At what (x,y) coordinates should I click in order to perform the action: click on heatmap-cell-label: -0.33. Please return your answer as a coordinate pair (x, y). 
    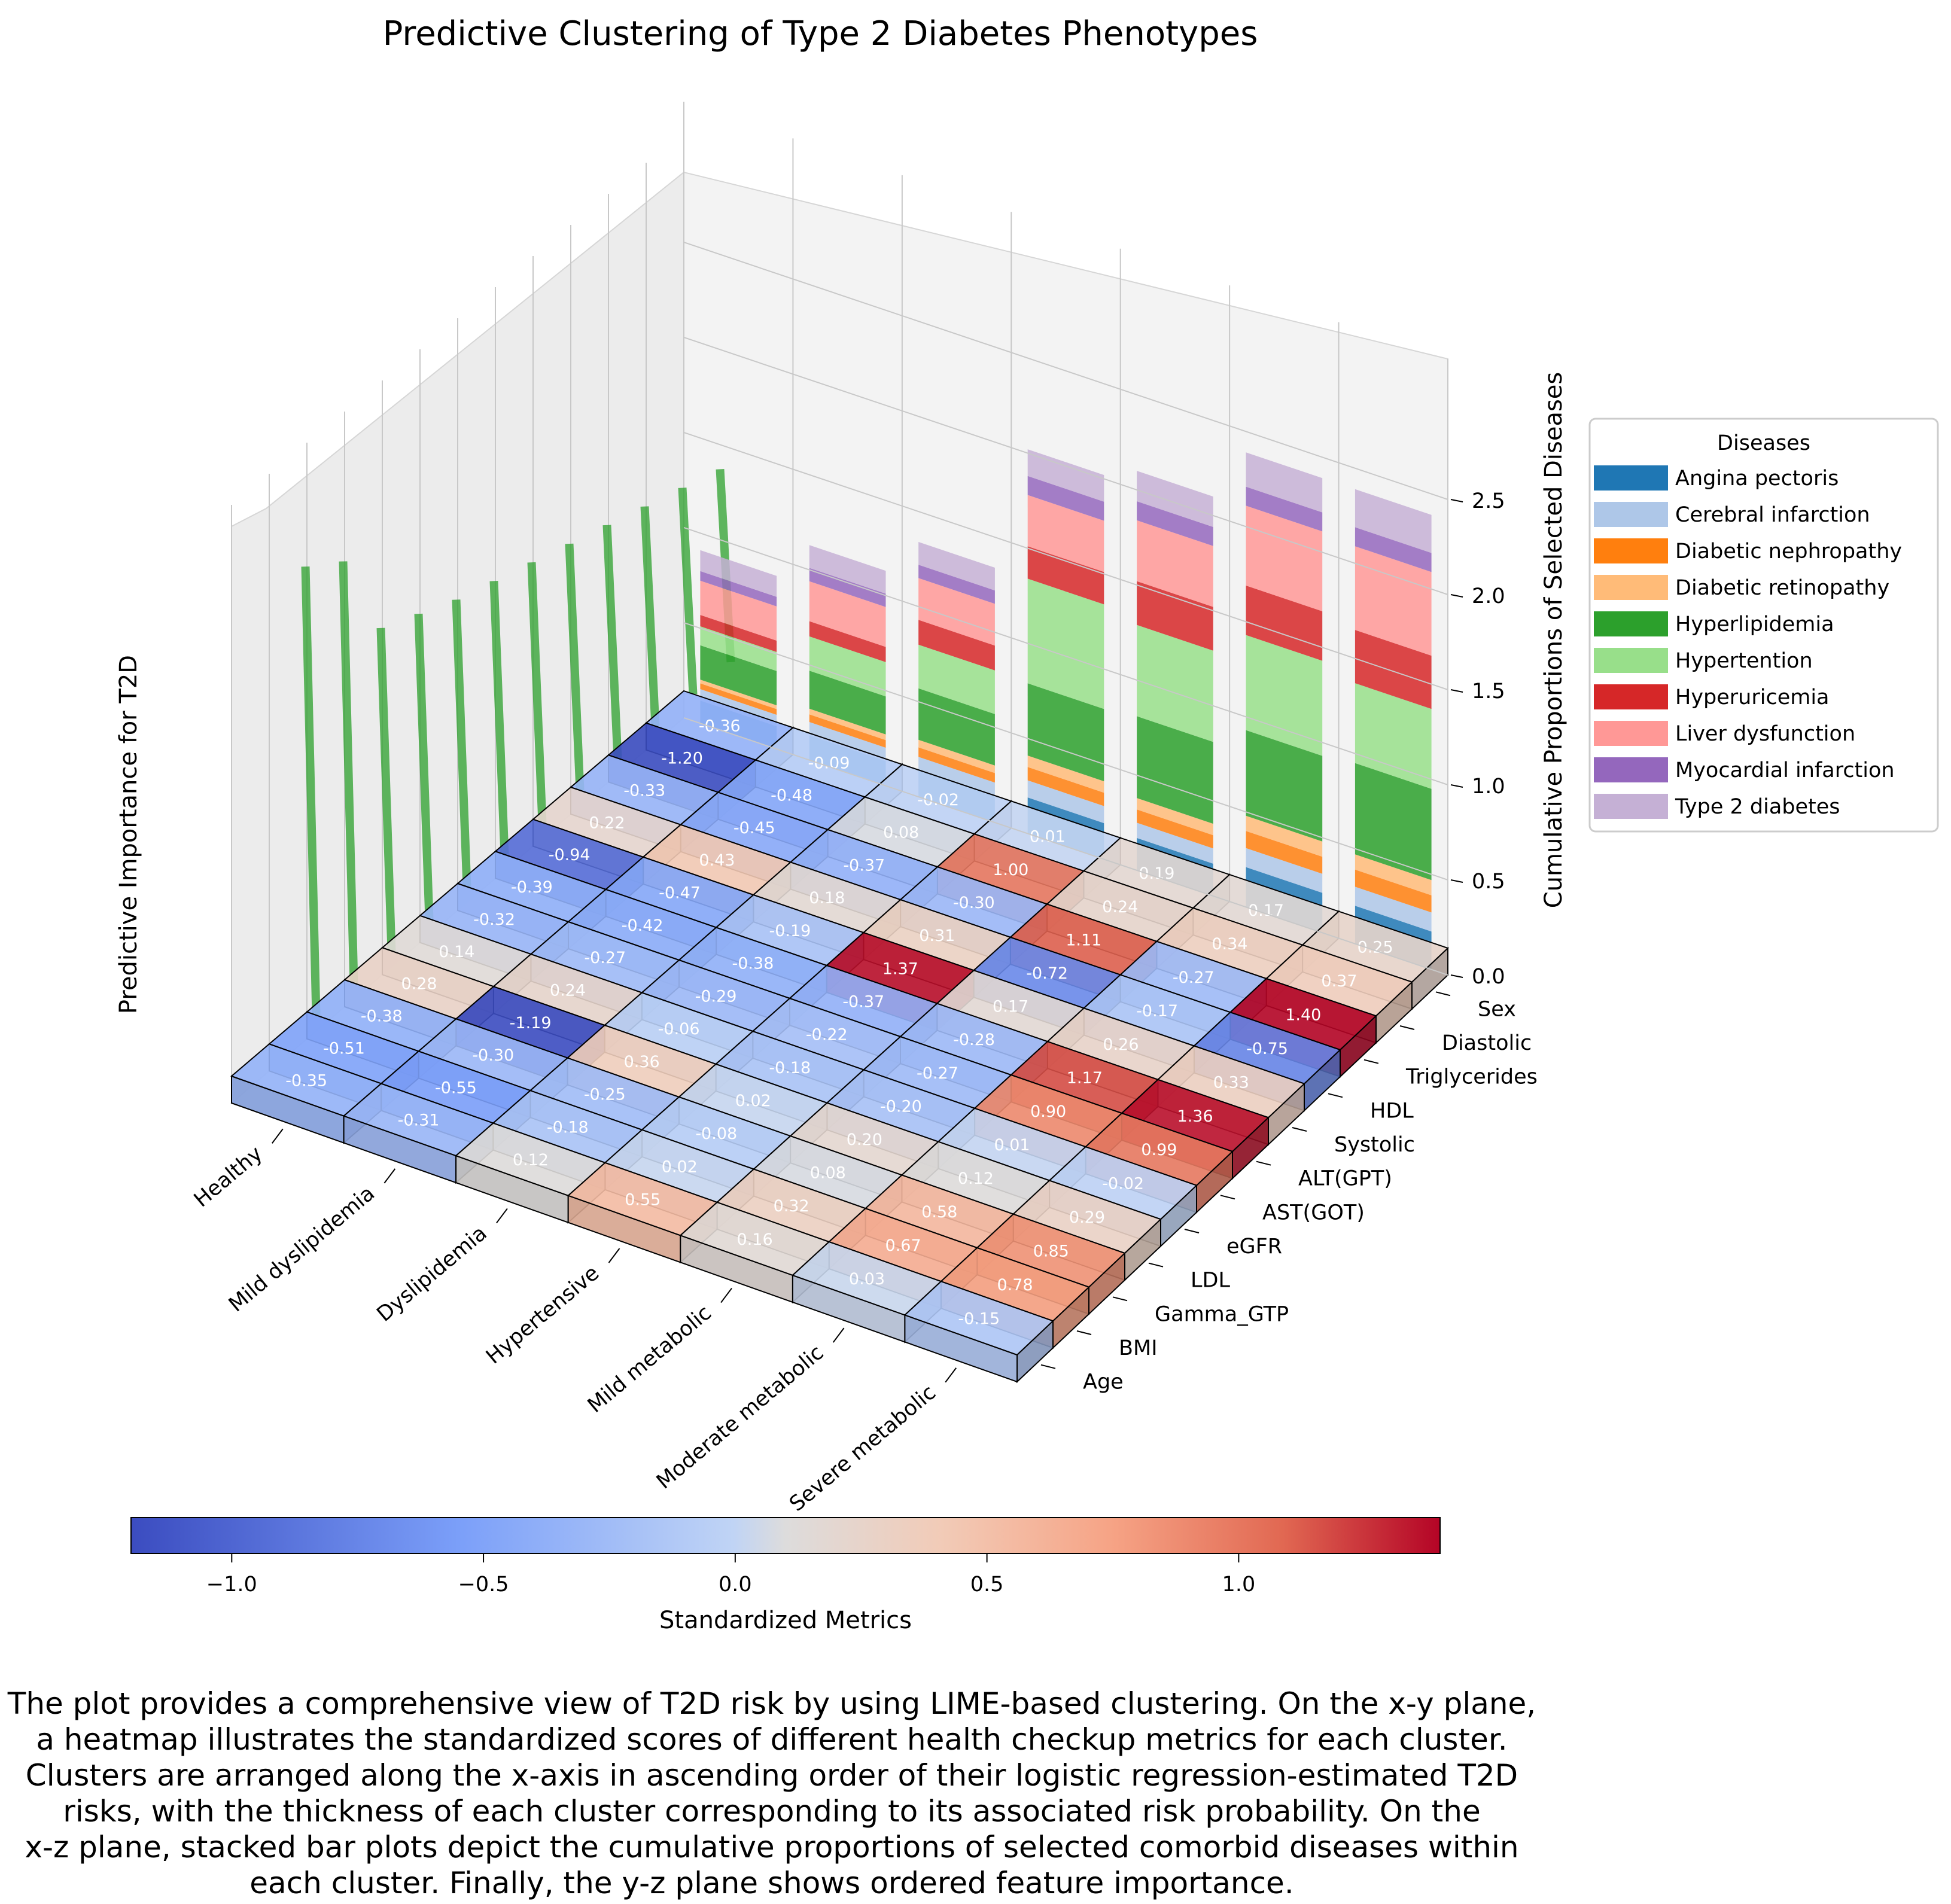
    Looking at the image, I should click on (644, 790).